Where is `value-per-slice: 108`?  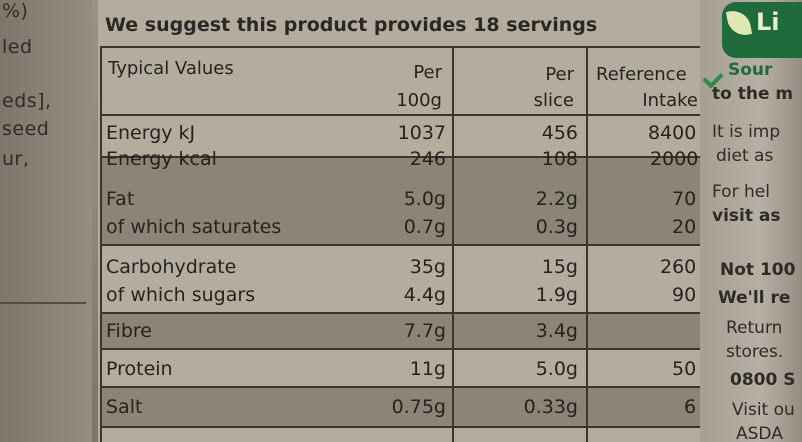
value-per-slice: 108 is located at coordinates (559, 159).